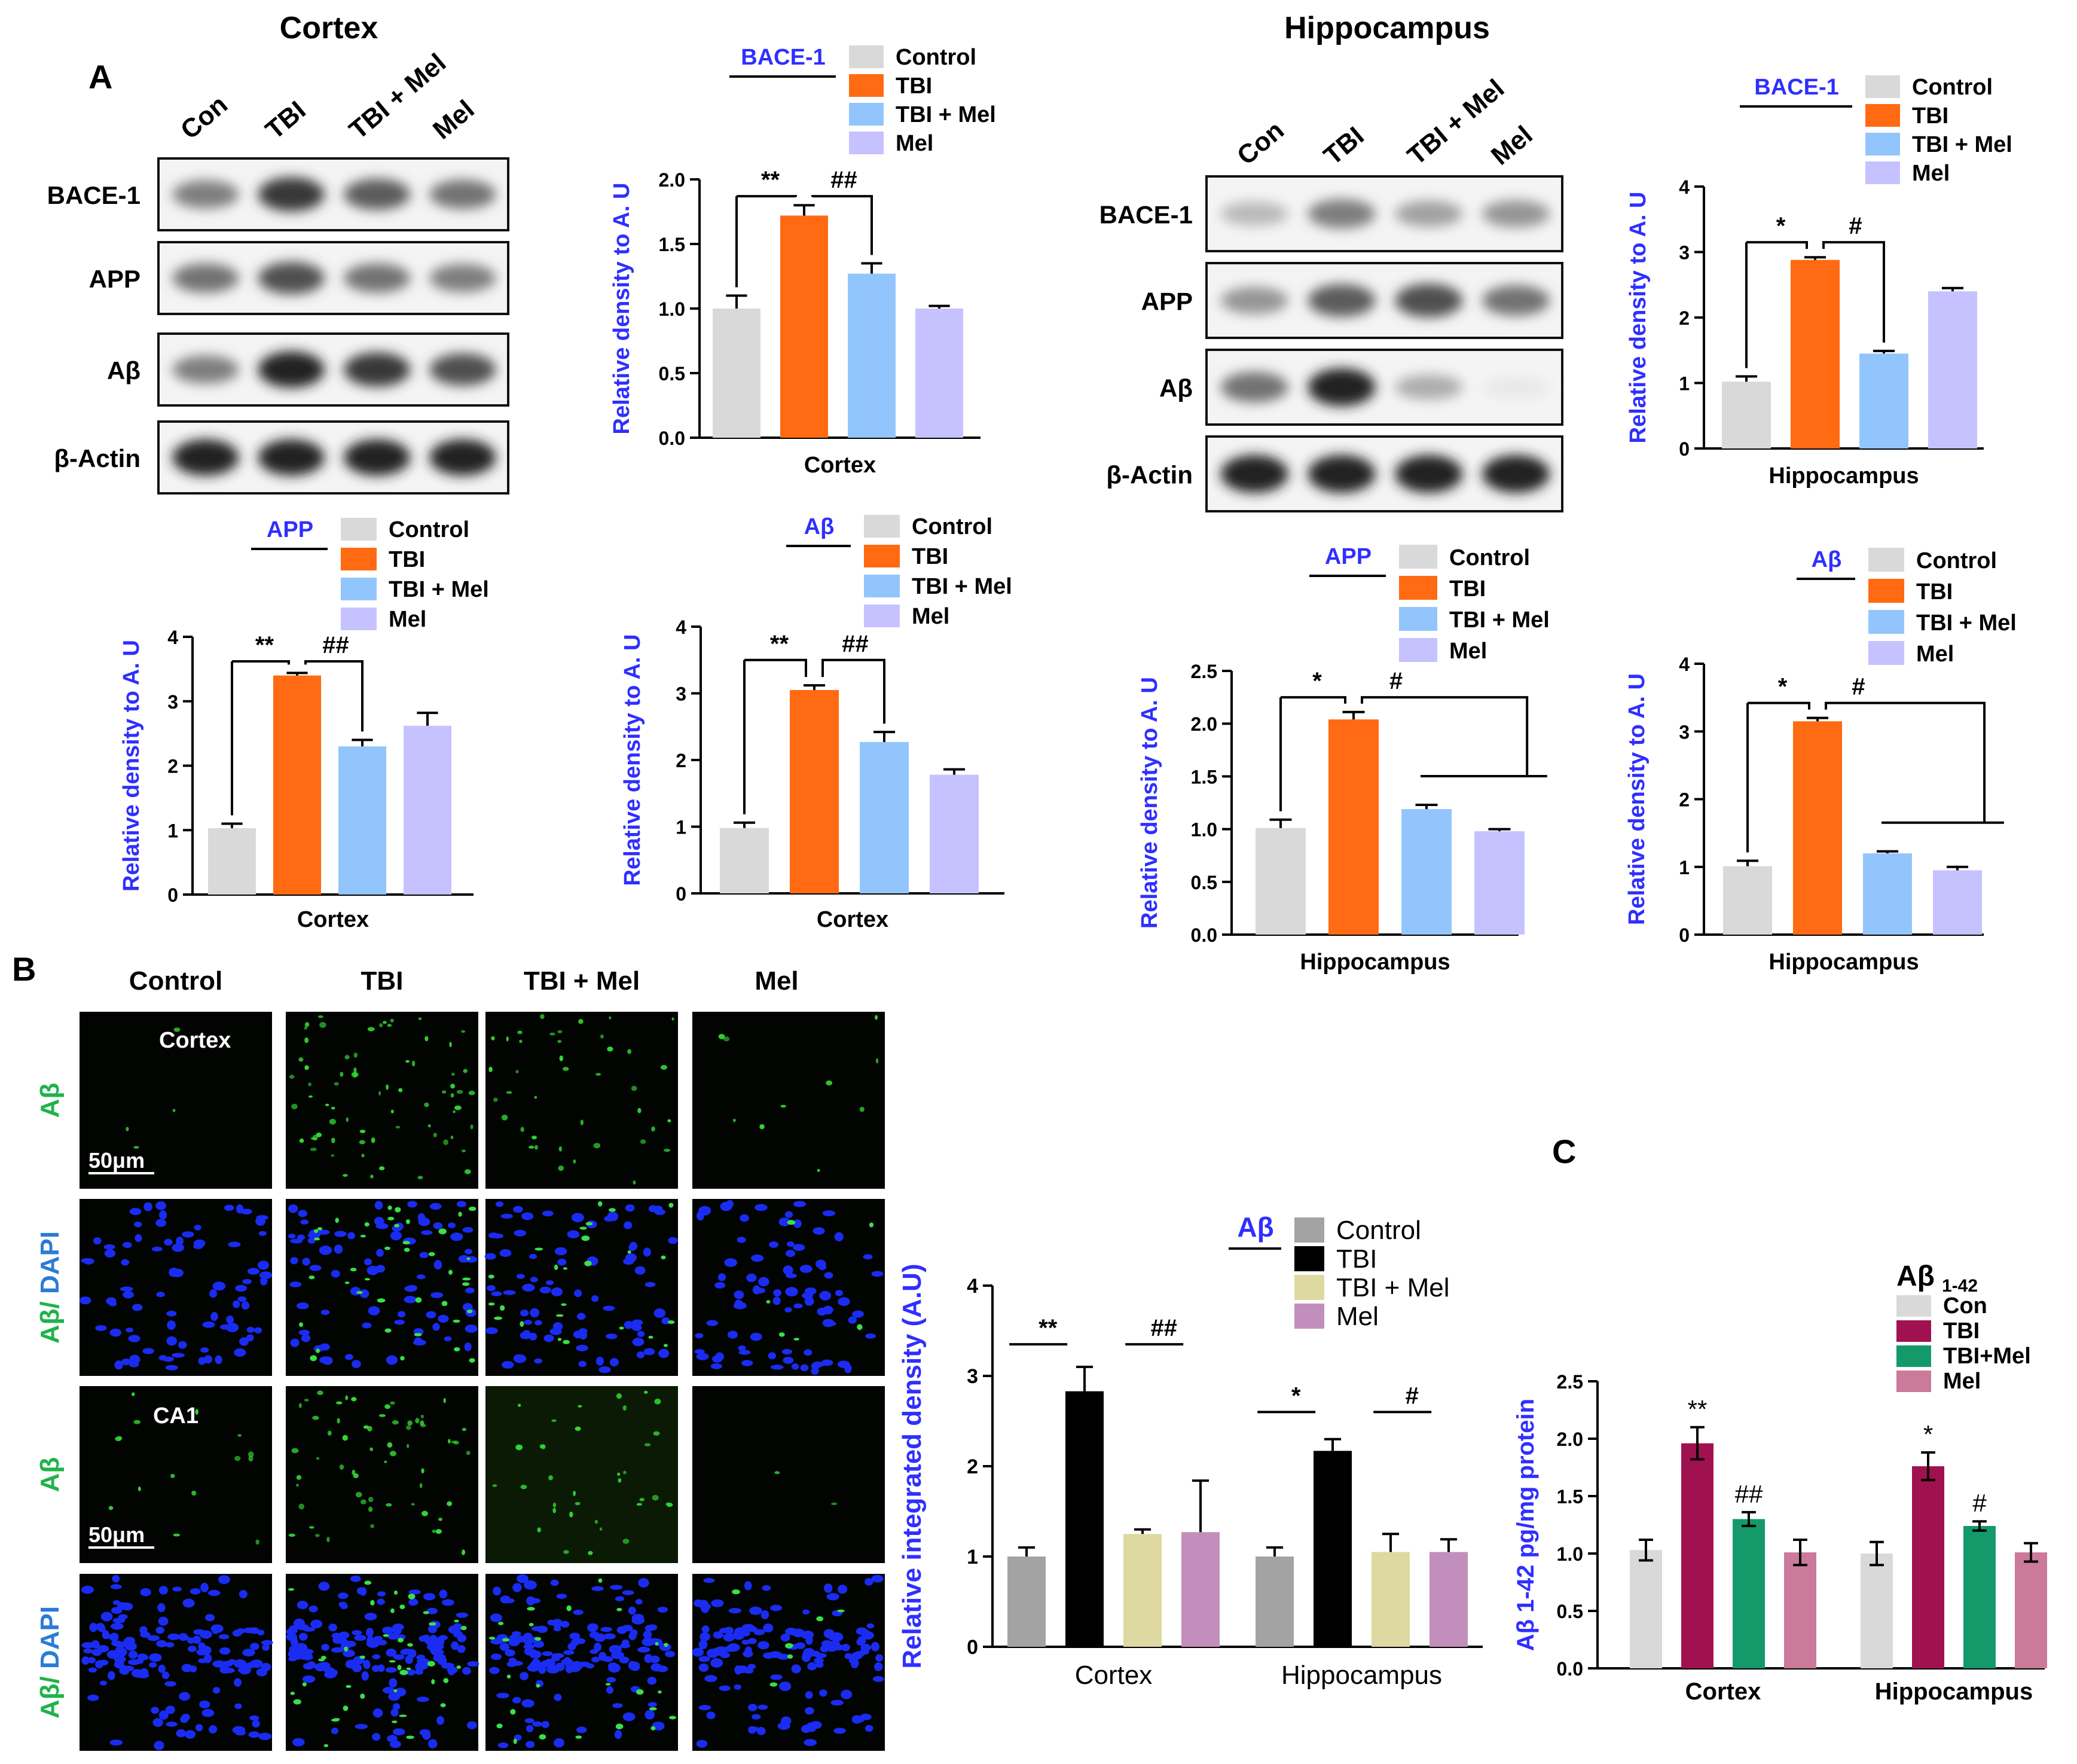 This screenshot has width=2077, height=1764. I want to click on section-title-cortex: Cortex, so click(329, 28).